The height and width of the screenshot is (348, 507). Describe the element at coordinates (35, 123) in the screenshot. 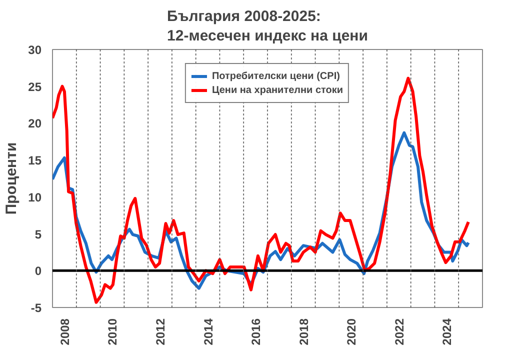

I see `y-tick-label: 20` at that location.